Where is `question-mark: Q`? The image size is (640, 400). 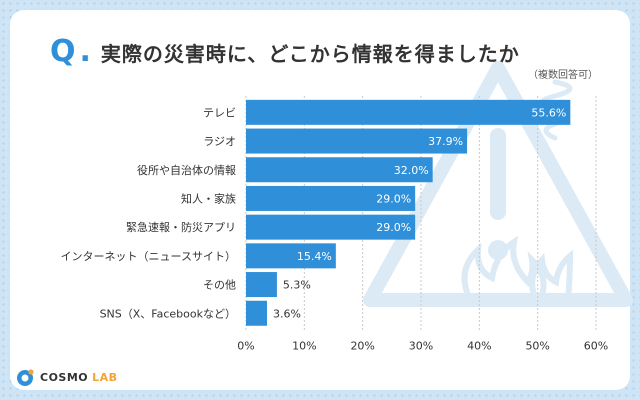
question-mark: Q is located at coordinates (63, 51).